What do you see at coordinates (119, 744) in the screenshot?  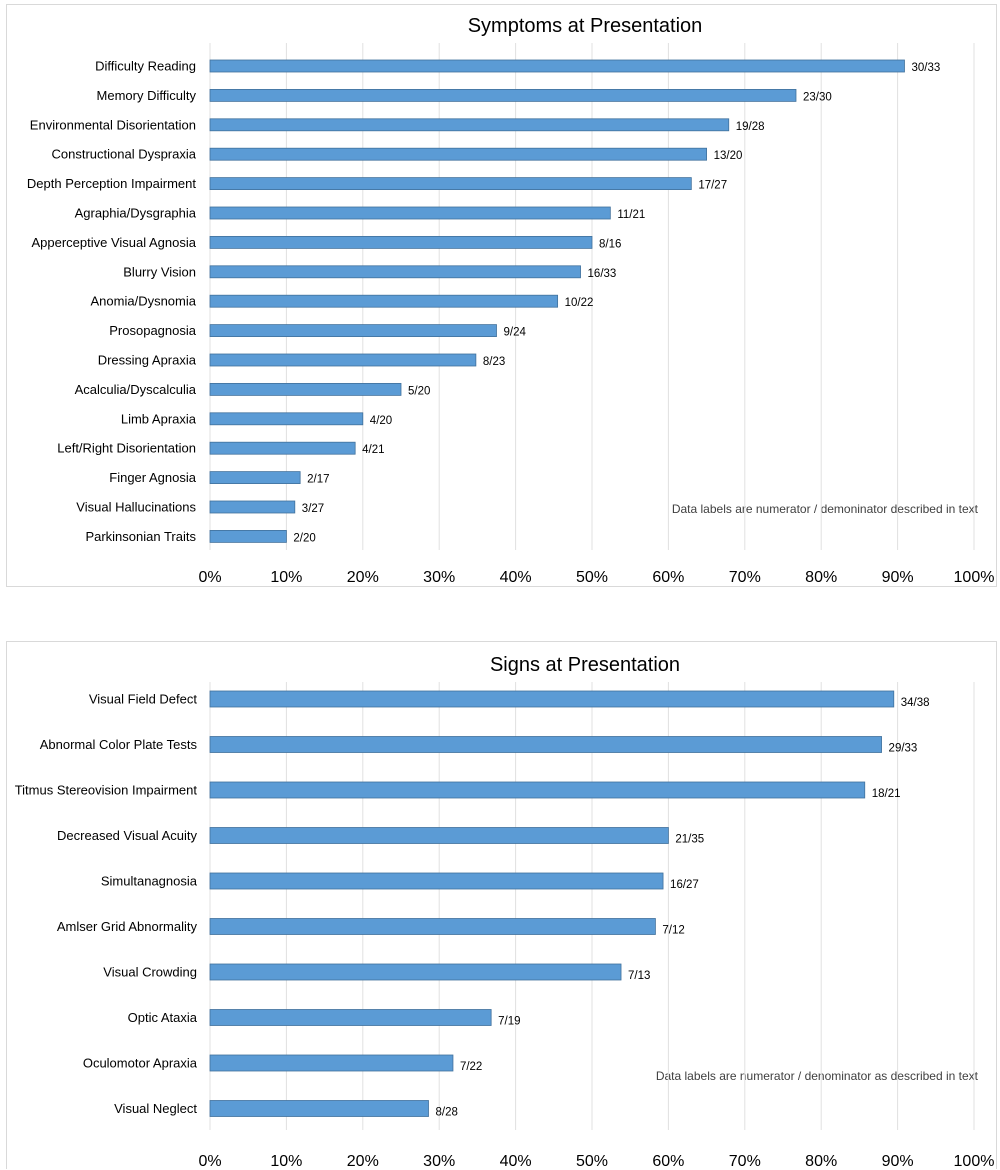 I see `category-label: Abnormal Color Plate Tests` at bounding box center [119, 744].